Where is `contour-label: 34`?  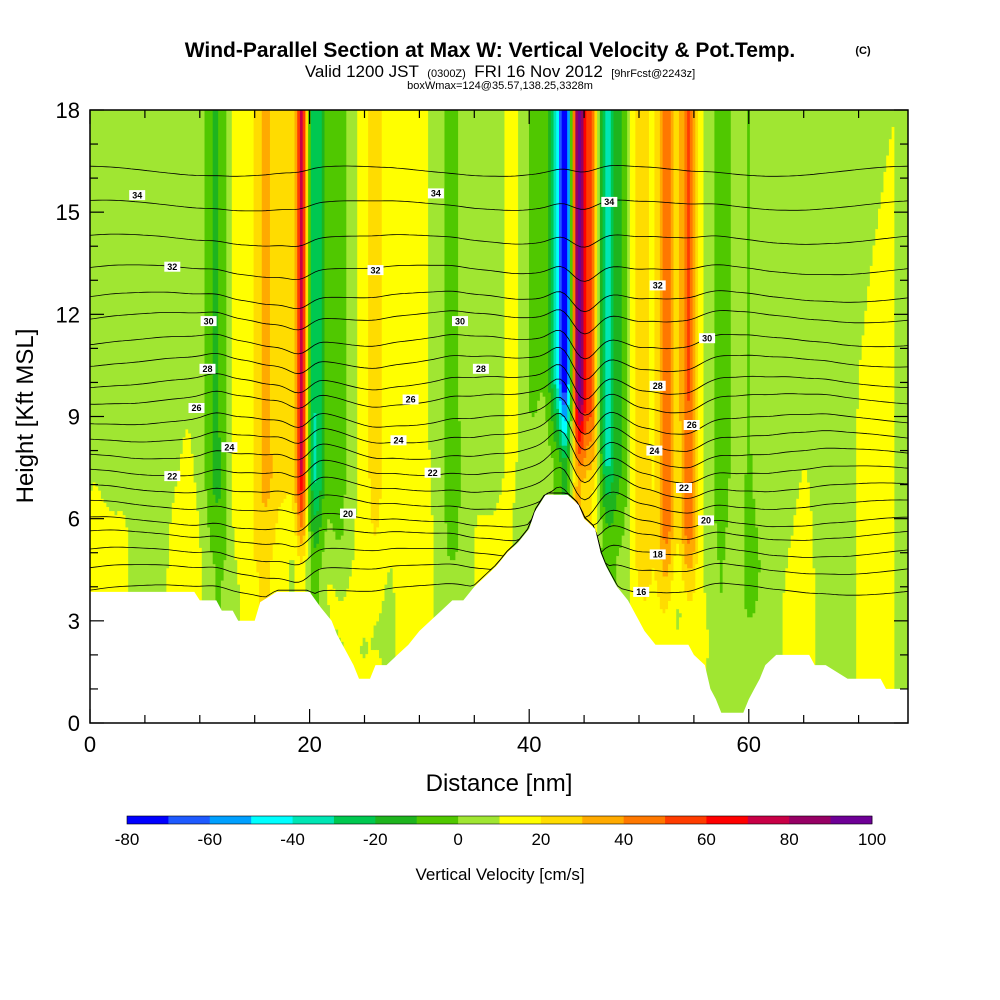 contour-label: 34 is located at coordinates (609, 201).